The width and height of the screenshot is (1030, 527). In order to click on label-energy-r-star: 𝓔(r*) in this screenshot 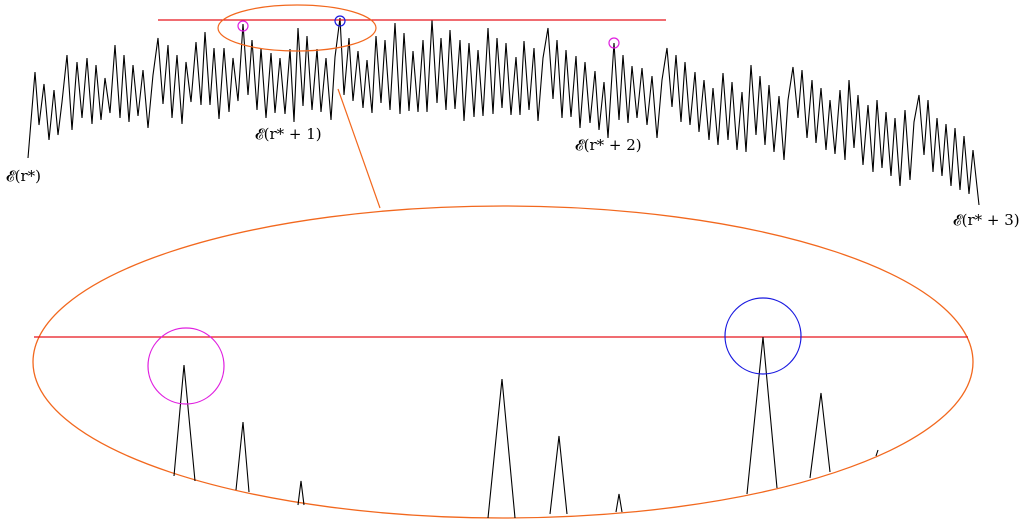, I will do `click(23, 176)`.